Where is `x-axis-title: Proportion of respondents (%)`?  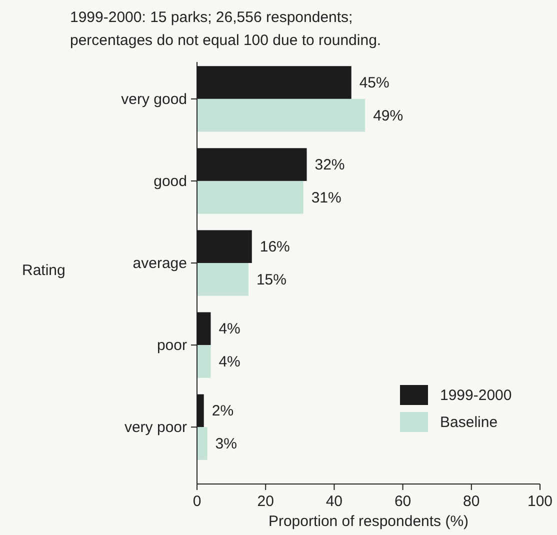 x-axis-title: Proportion of respondents (%) is located at coordinates (368, 521).